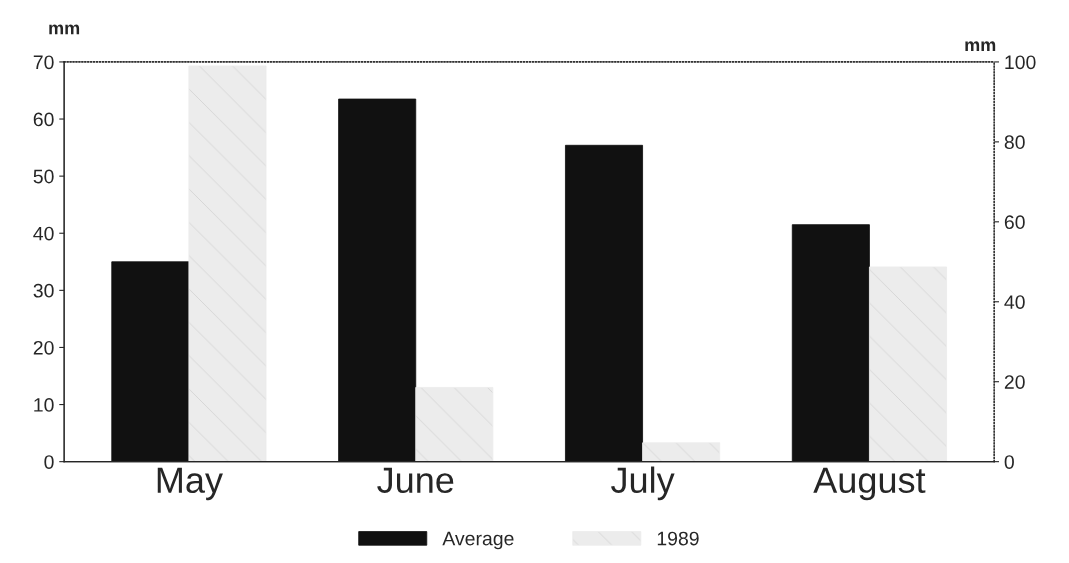 The height and width of the screenshot is (563, 1069). What do you see at coordinates (980, 46) in the screenshot?
I see `y2-axis-title: mm` at bounding box center [980, 46].